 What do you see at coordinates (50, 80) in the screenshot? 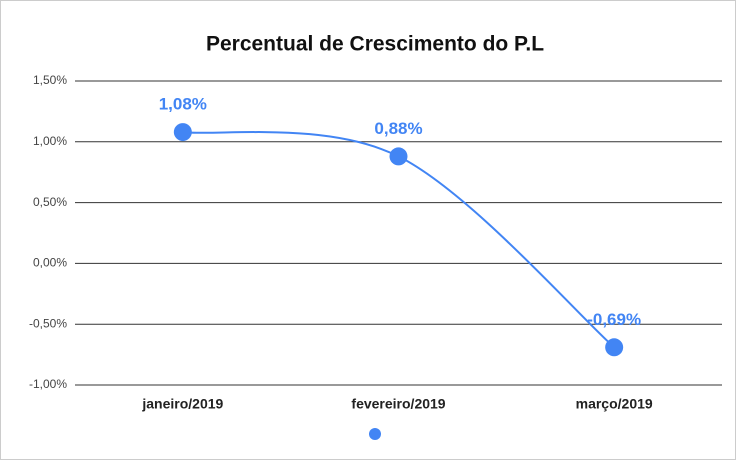
I see `y-tick-label: 1,50%` at bounding box center [50, 80].